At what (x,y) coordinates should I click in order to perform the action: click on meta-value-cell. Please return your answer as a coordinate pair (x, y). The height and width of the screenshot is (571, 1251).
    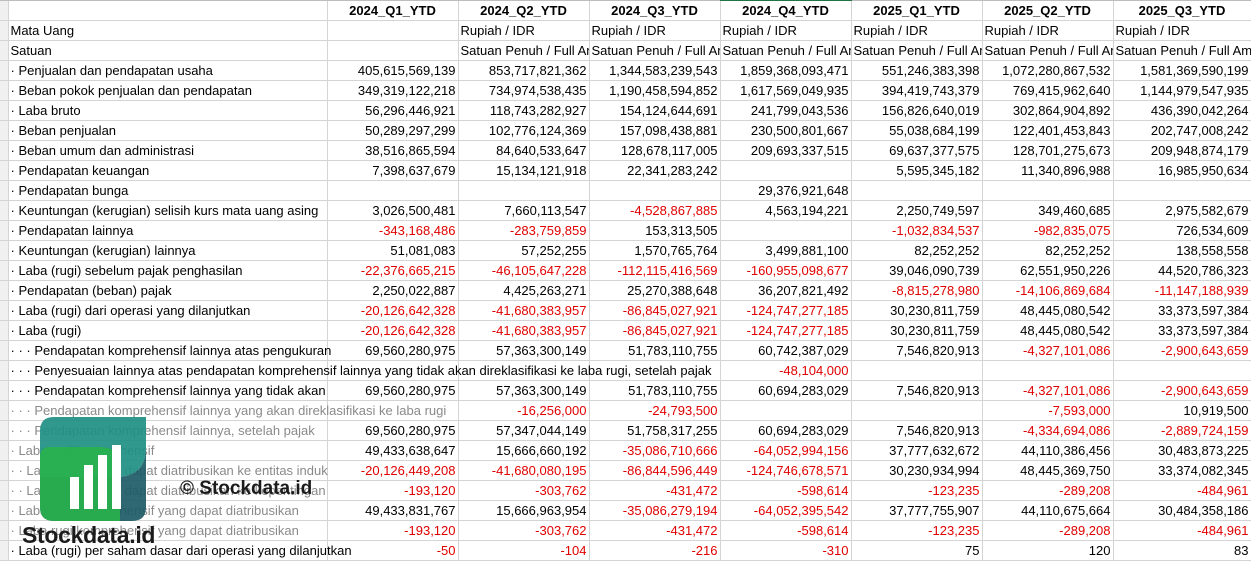
    Looking at the image, I should click on (393, 30).